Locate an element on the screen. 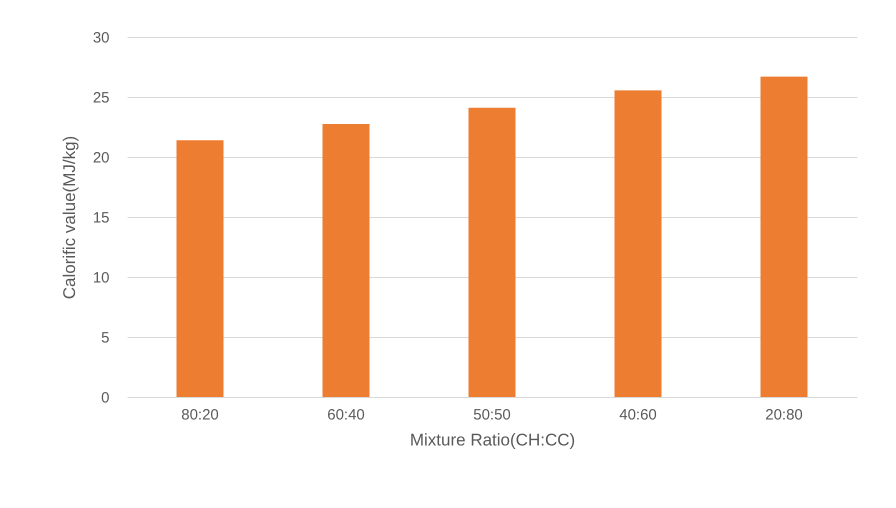 The image size is (896, 508). y-tick-label: 25 is located at coordinates (101, 98).